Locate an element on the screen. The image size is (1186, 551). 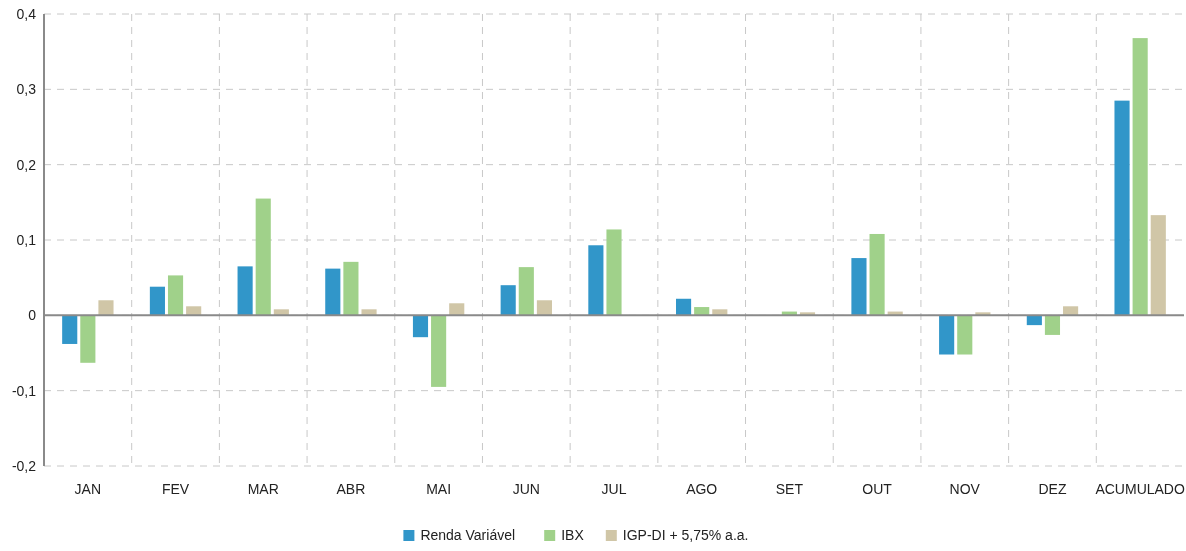
x-tick-label: JUL is located at coordinates (614, 489).